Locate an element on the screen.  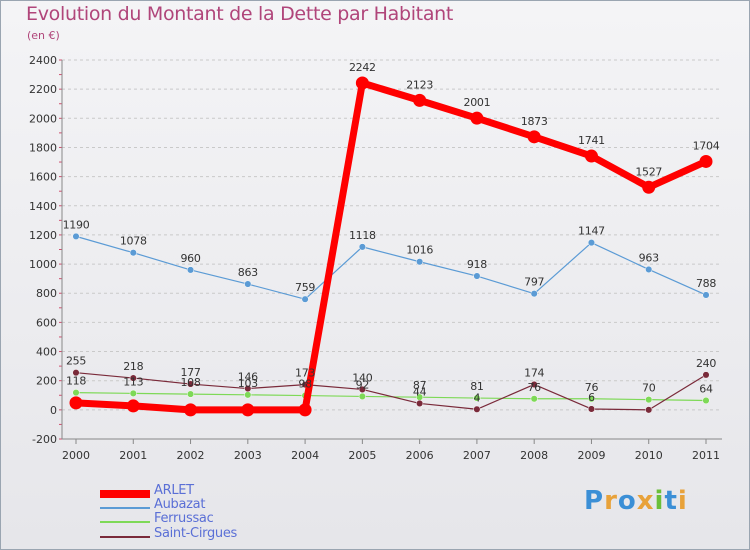
data-label-ferrussac: 103 is located at coordinates (248, 383).